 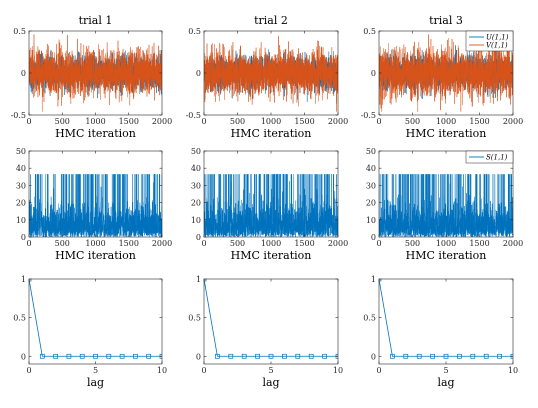 I want to click on legend-label: V(1,1), so click(x=497, y=46).